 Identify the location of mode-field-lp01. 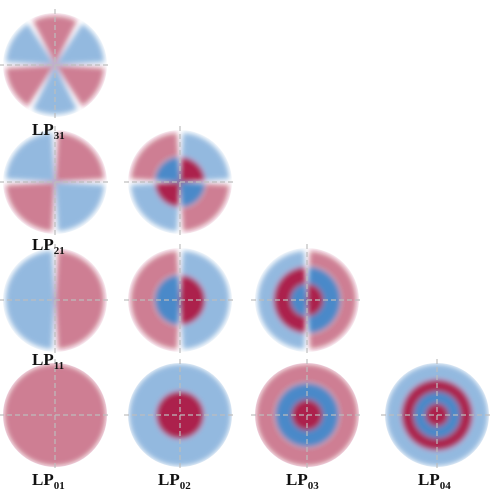
(55, 415).